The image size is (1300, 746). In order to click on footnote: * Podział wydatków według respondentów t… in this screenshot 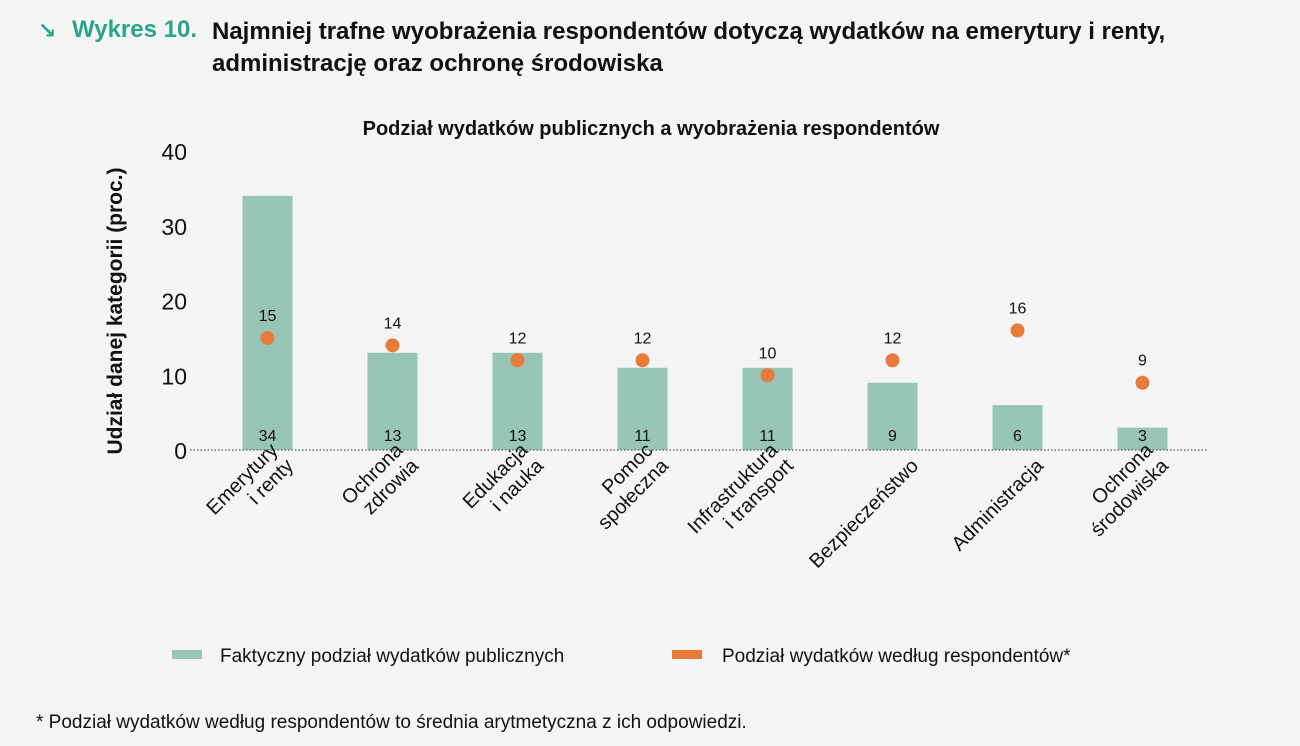, I will do `click(391, 722)`.